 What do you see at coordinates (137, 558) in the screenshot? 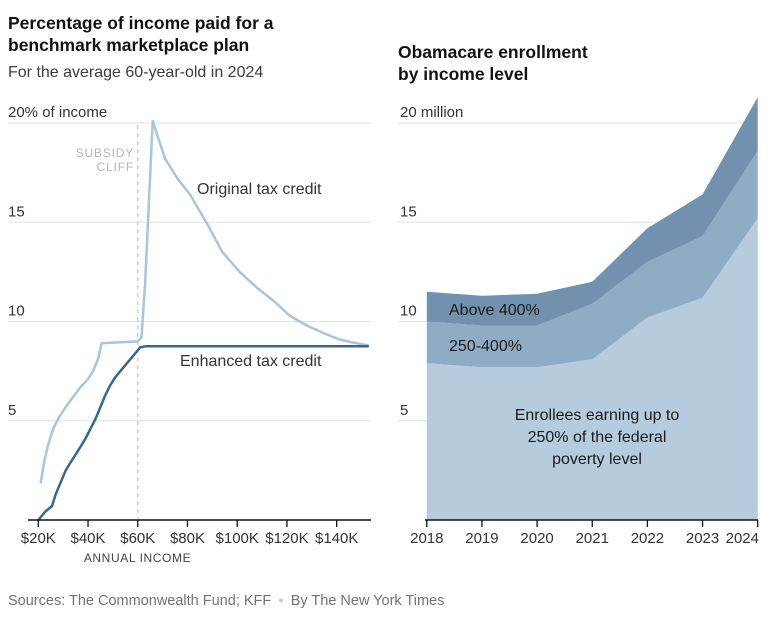
I see `x-axis-title: ANNUAL INCOME` at bounding box center [137, 558].